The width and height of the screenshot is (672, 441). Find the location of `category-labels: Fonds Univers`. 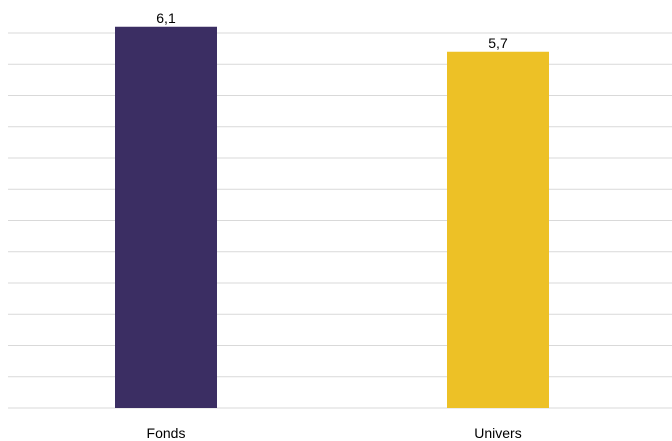

category-labels: Fonds Univers is located at coordinates (334, 433).